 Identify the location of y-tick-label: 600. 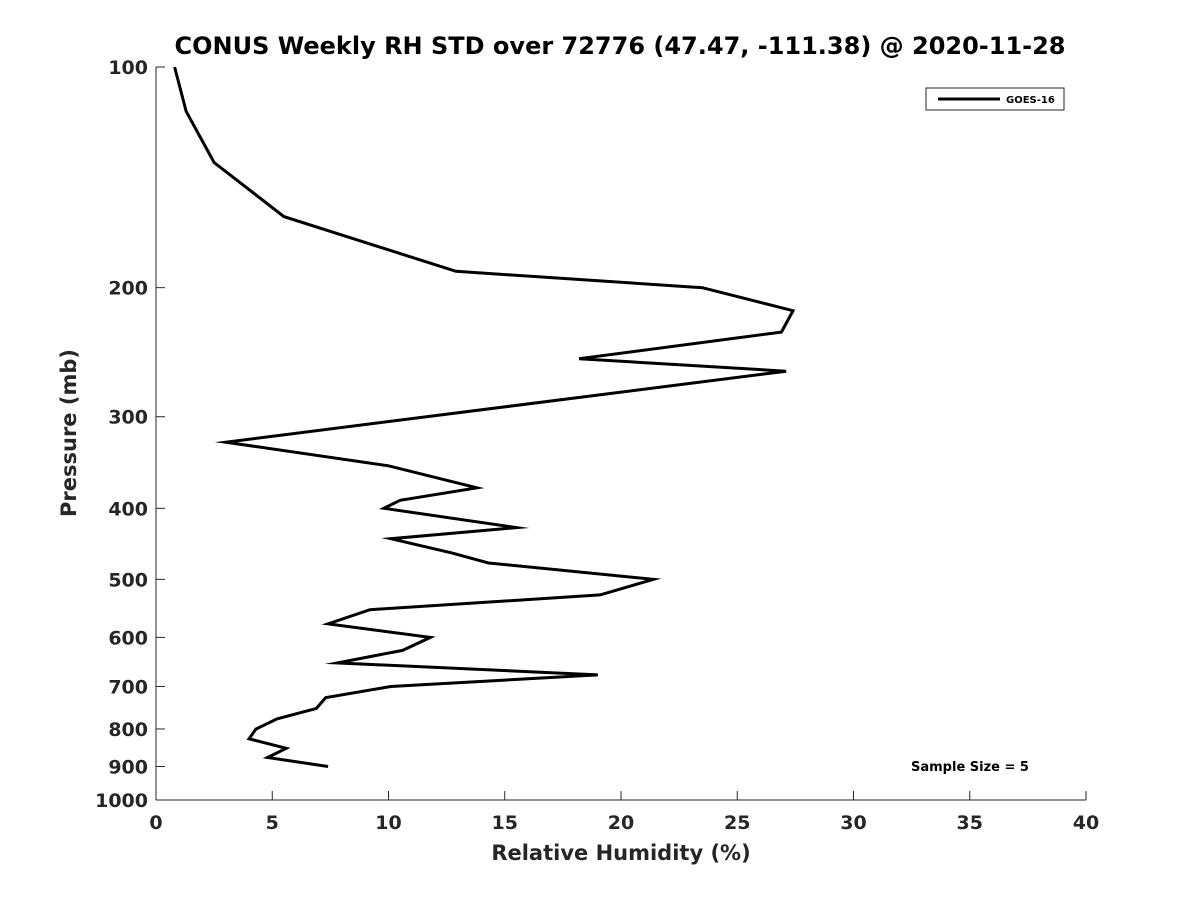
(128, 638).